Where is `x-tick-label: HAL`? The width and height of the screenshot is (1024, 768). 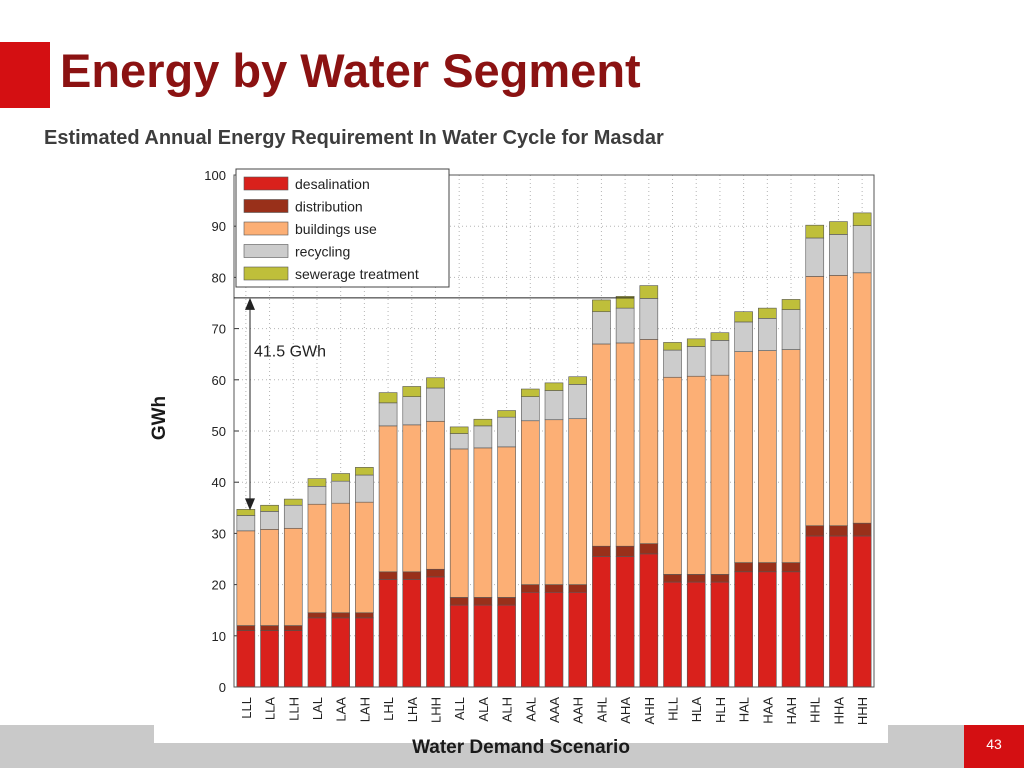
x-tick-label: HAL is located at coordinates (744, 709).